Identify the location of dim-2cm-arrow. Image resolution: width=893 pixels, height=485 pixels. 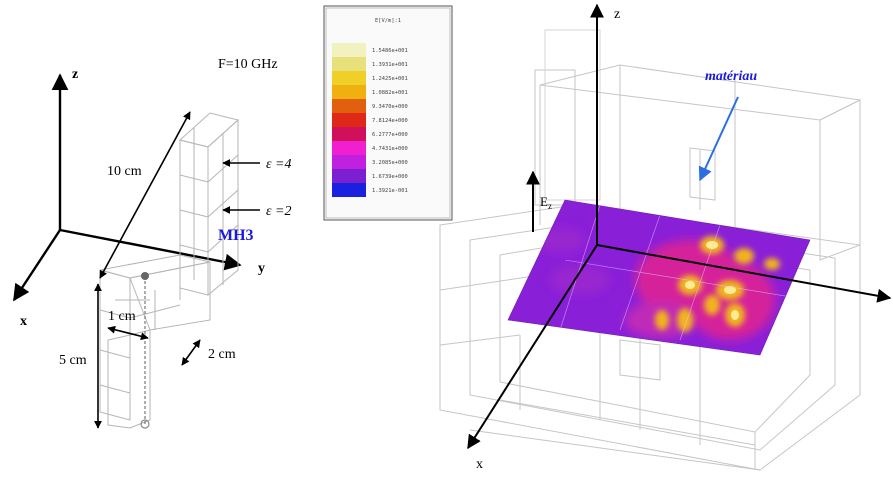
(191, 352).